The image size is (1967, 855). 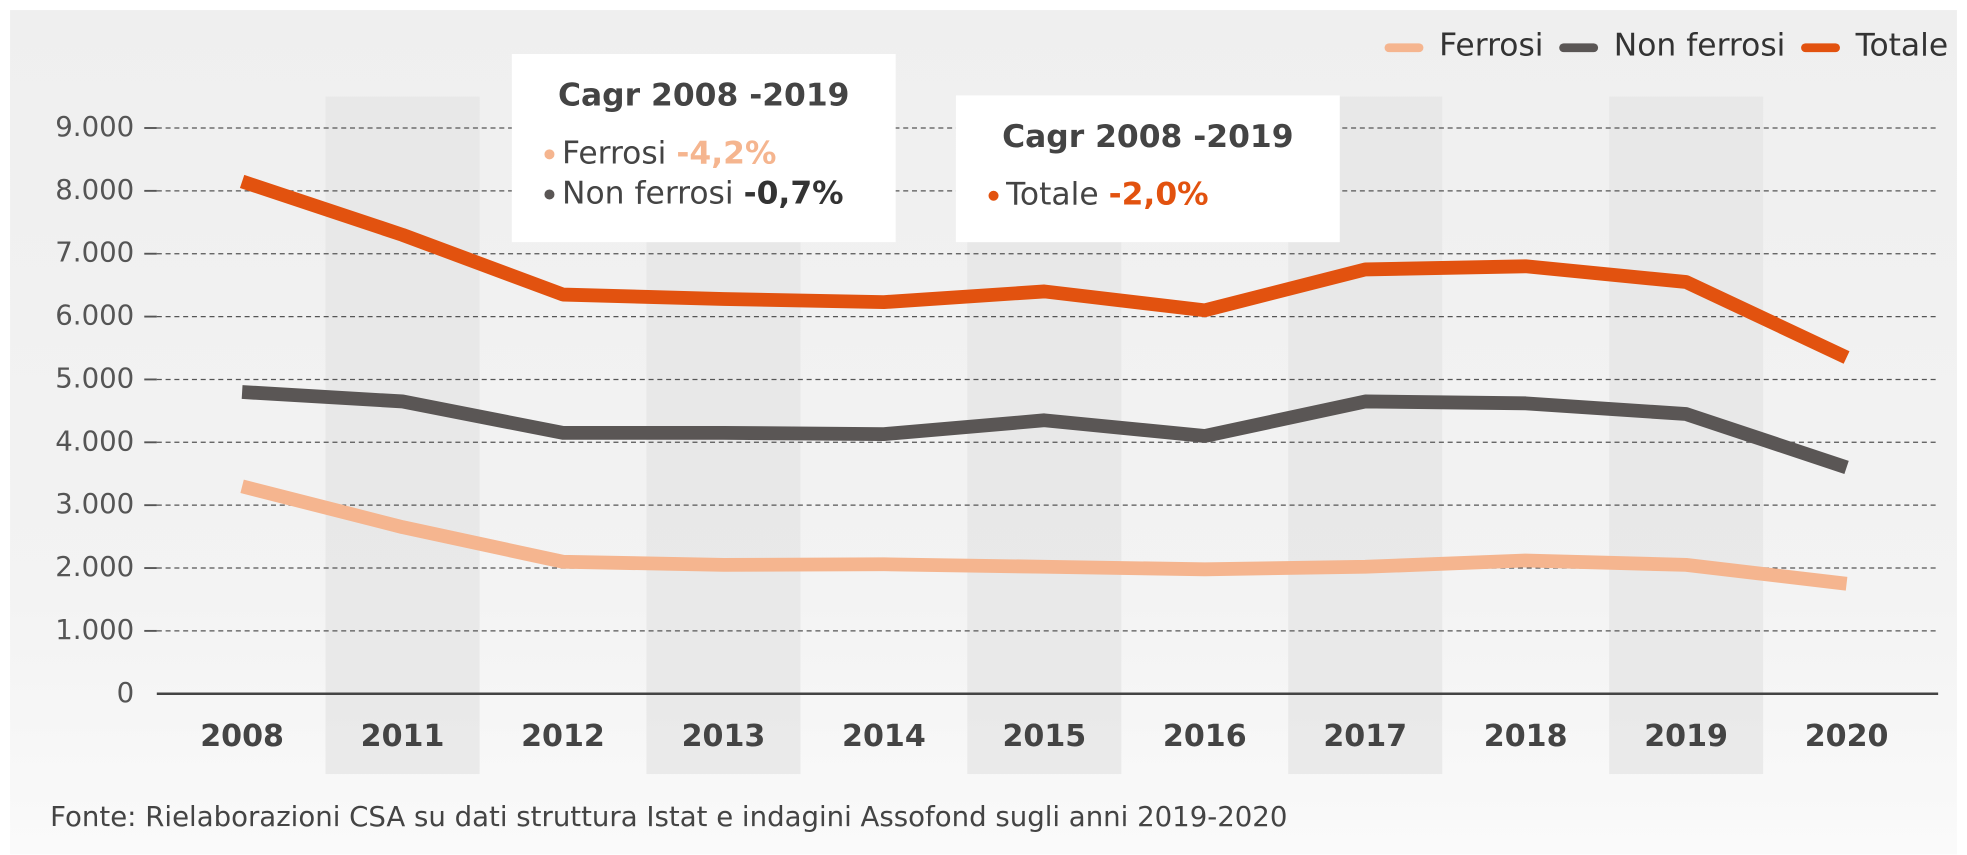 What do you see at coordinates (94, 440) in the screenshot?
I see `y-tick-label: 4.000` at bounding box center [94, 440].